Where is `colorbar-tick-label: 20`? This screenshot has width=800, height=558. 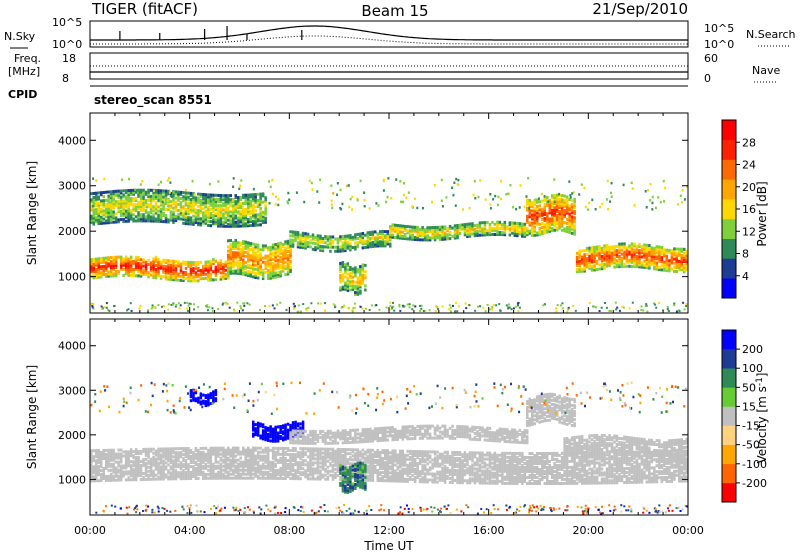 colorbar-tick-label: 20 is located at coordinates (749, 187).